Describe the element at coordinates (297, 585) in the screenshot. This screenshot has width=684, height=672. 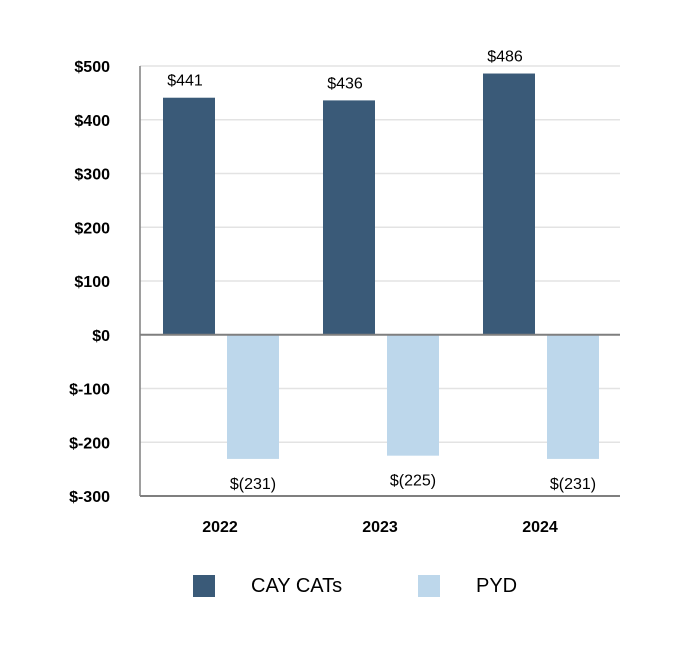
I see `legend-label-cay-cats: CAY CATs` at that location.